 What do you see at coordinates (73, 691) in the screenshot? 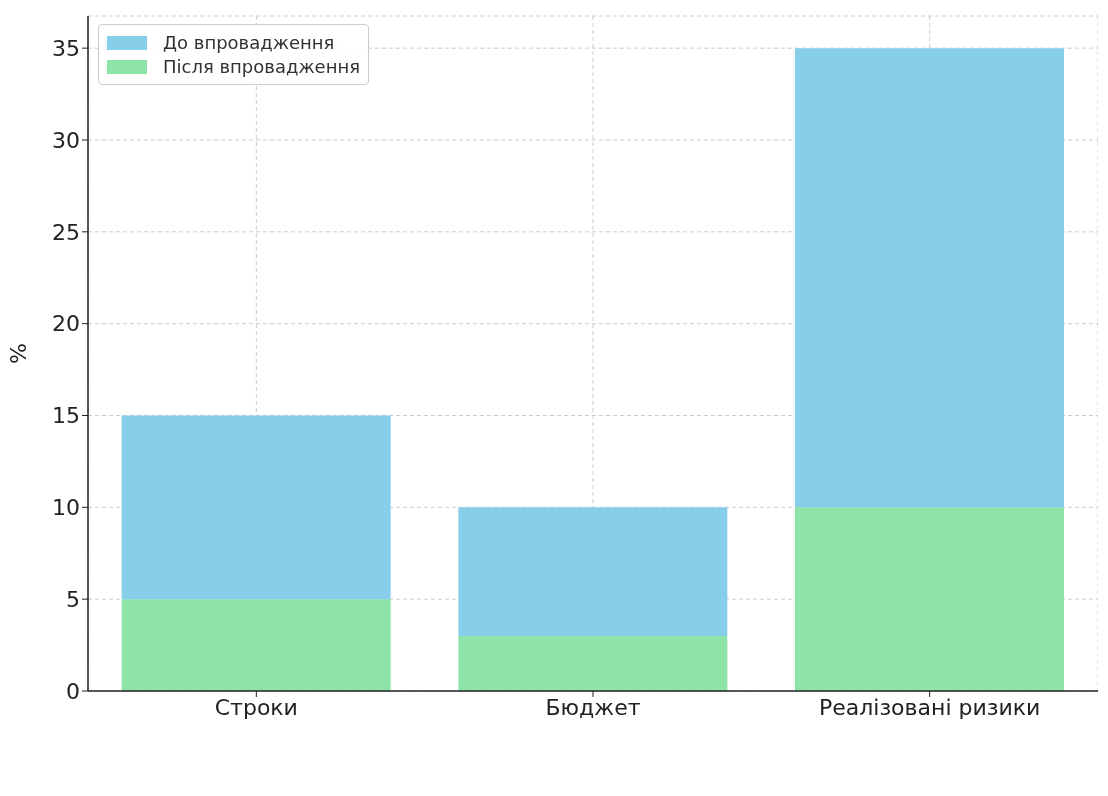
I see `y-tick-label: 0` at bounding box center [73, 691].